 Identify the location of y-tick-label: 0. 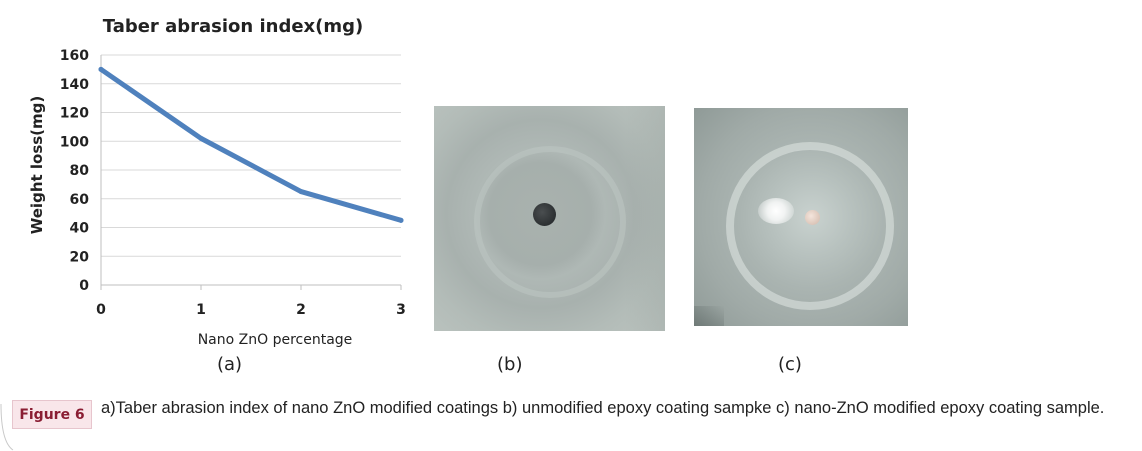
(84, 286).